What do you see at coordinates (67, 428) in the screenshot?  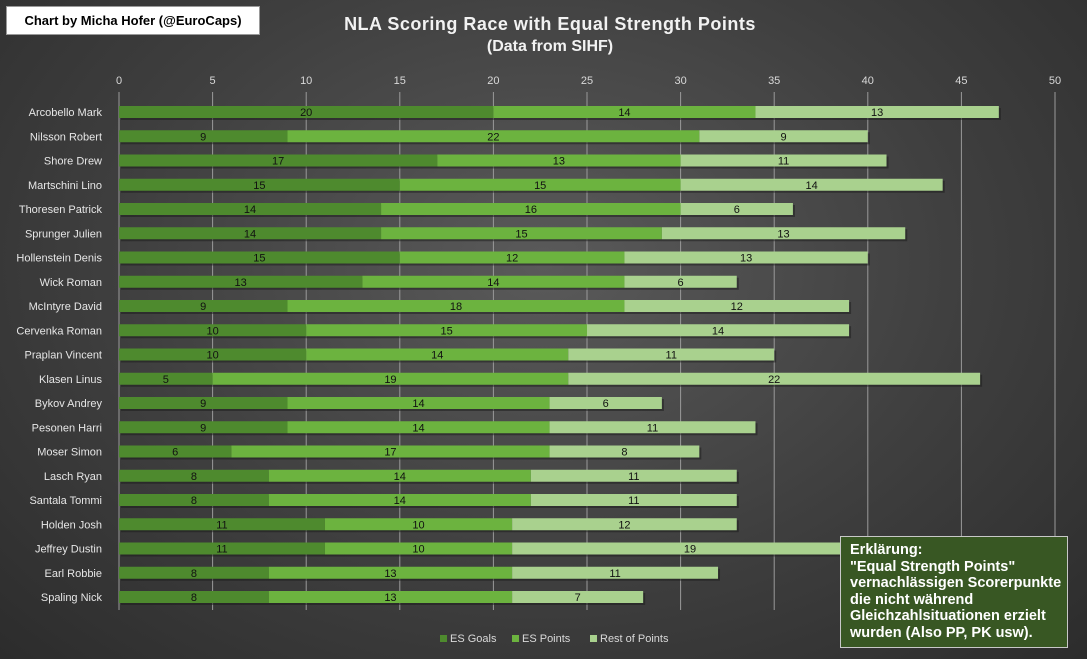 I see `category-label: Pesonen Harri` at bounding box center [67, 428].